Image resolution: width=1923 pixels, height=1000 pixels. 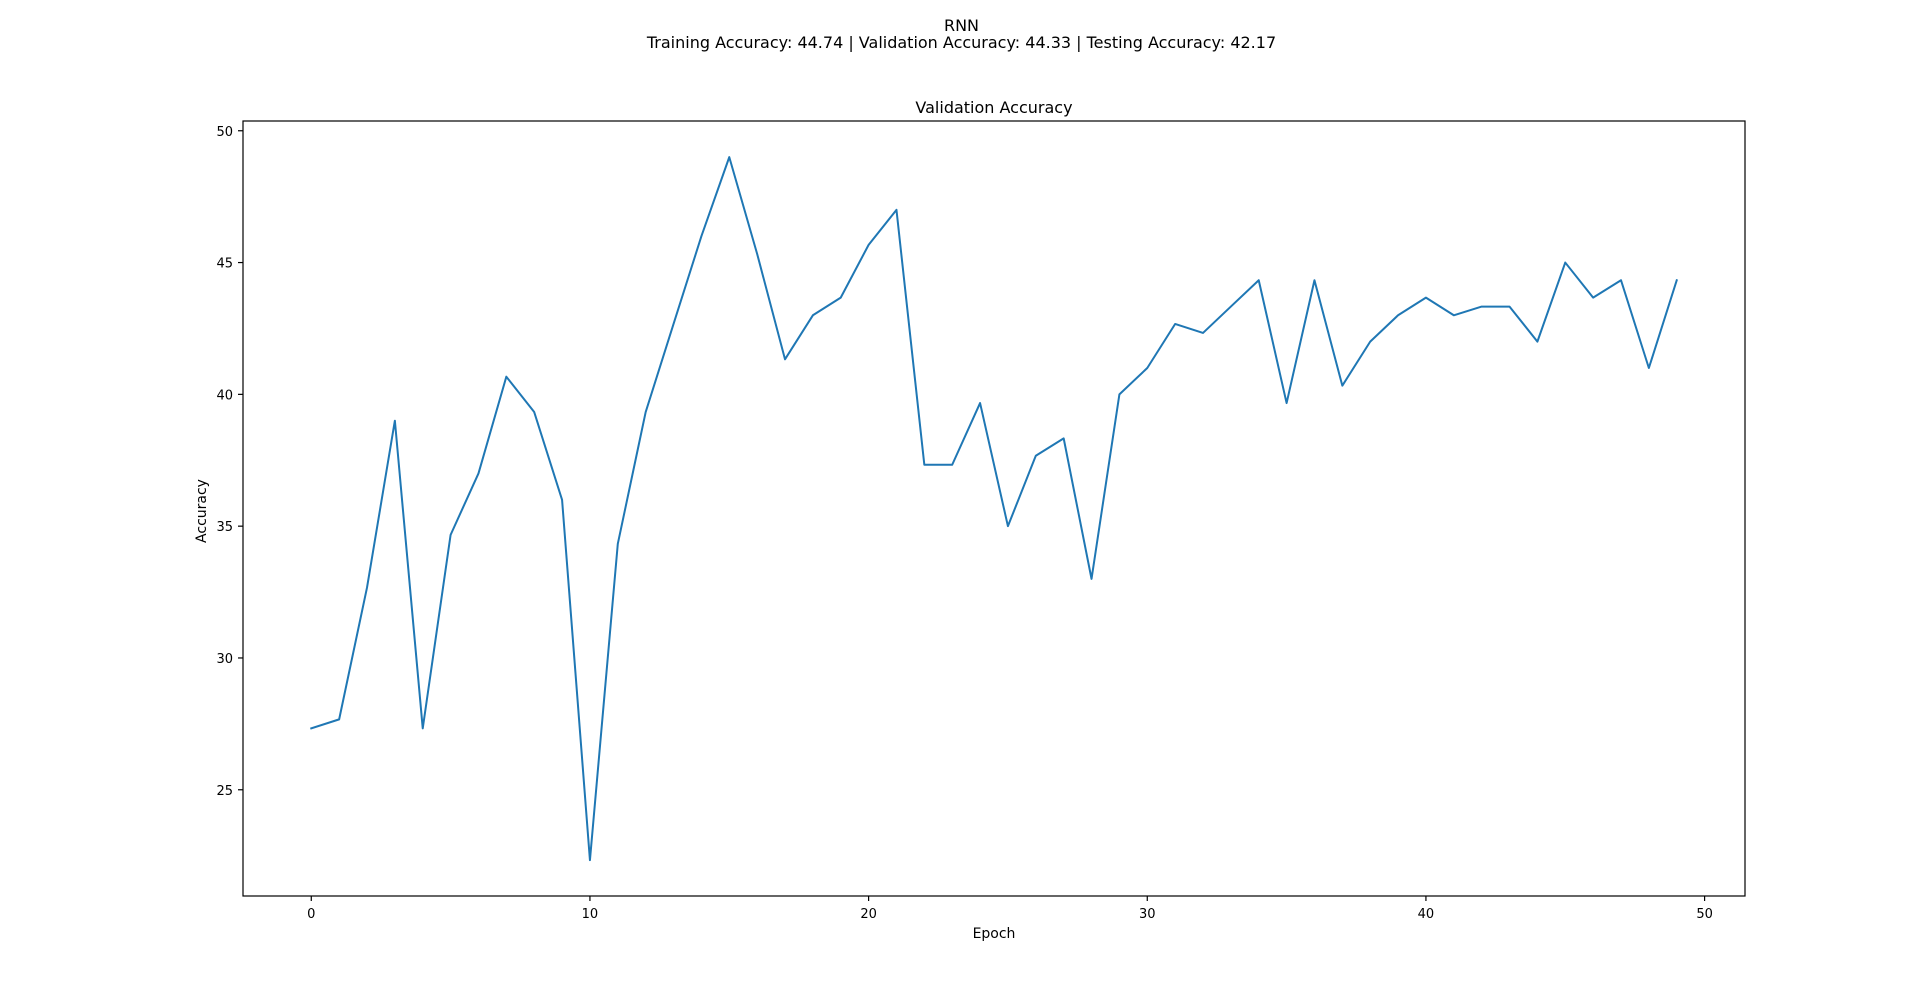 What do you see at coordinates (961, 25) in the screenshot?
I see `figure-title-model: RNN` at bounding box center [961, 25].